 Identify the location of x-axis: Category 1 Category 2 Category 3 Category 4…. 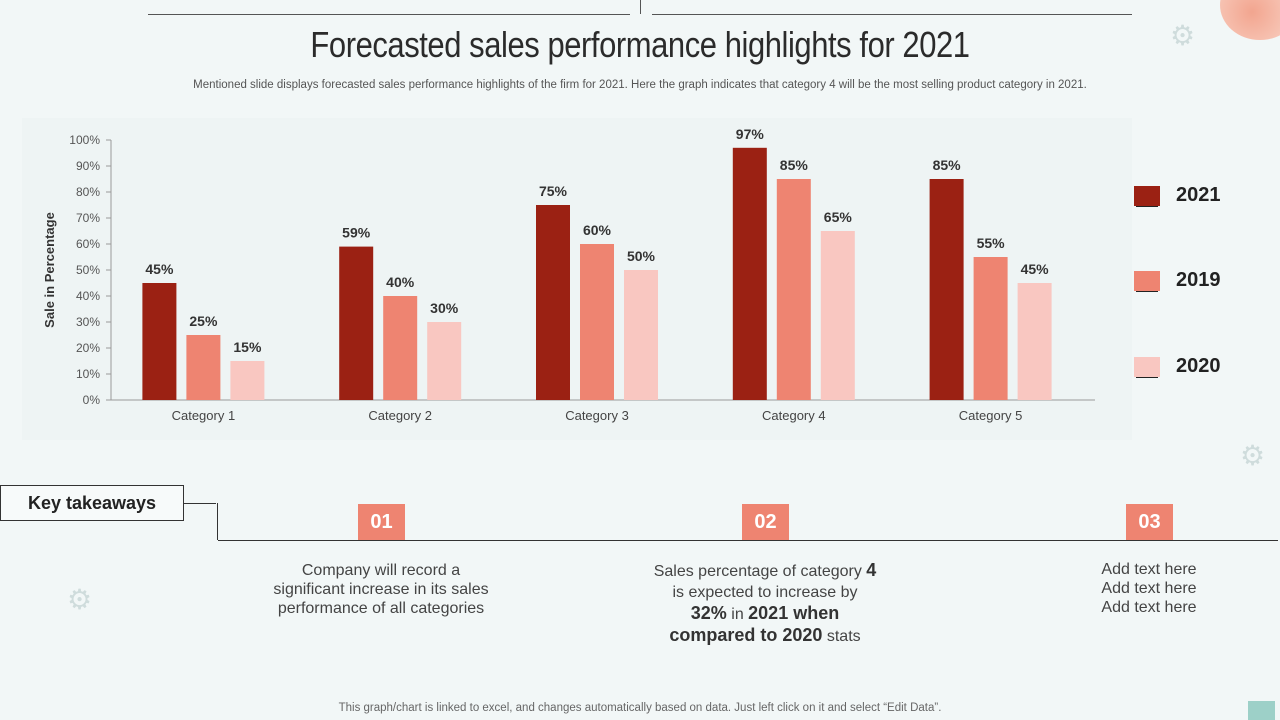
(603, 411).